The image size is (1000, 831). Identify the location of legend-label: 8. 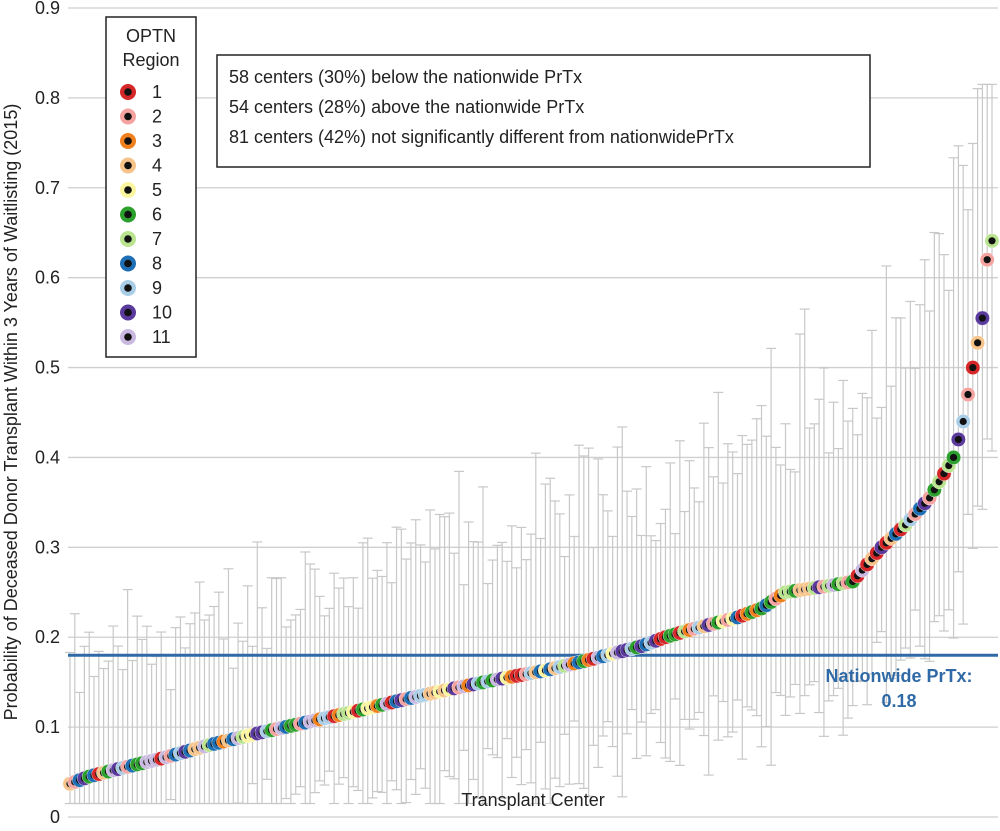
(157, 264).